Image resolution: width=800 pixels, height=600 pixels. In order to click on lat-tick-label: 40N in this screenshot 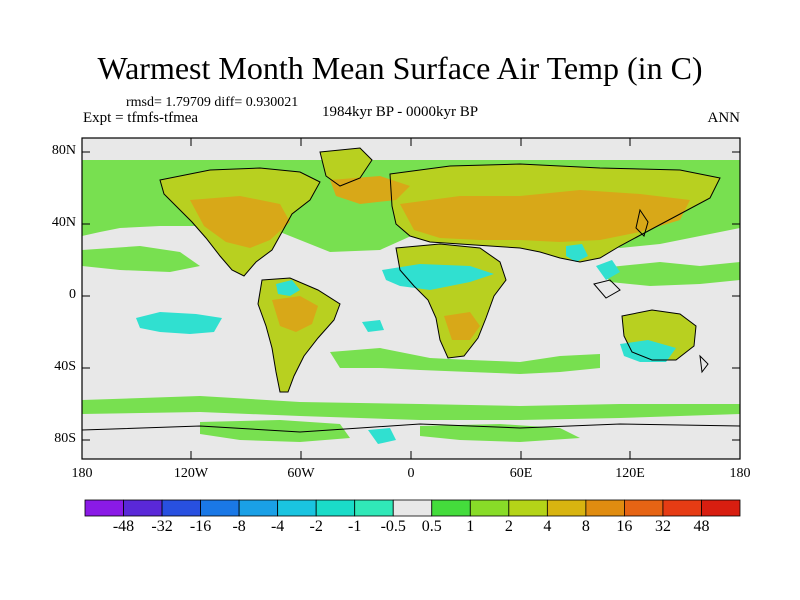, I will do `click(63, 222)`.